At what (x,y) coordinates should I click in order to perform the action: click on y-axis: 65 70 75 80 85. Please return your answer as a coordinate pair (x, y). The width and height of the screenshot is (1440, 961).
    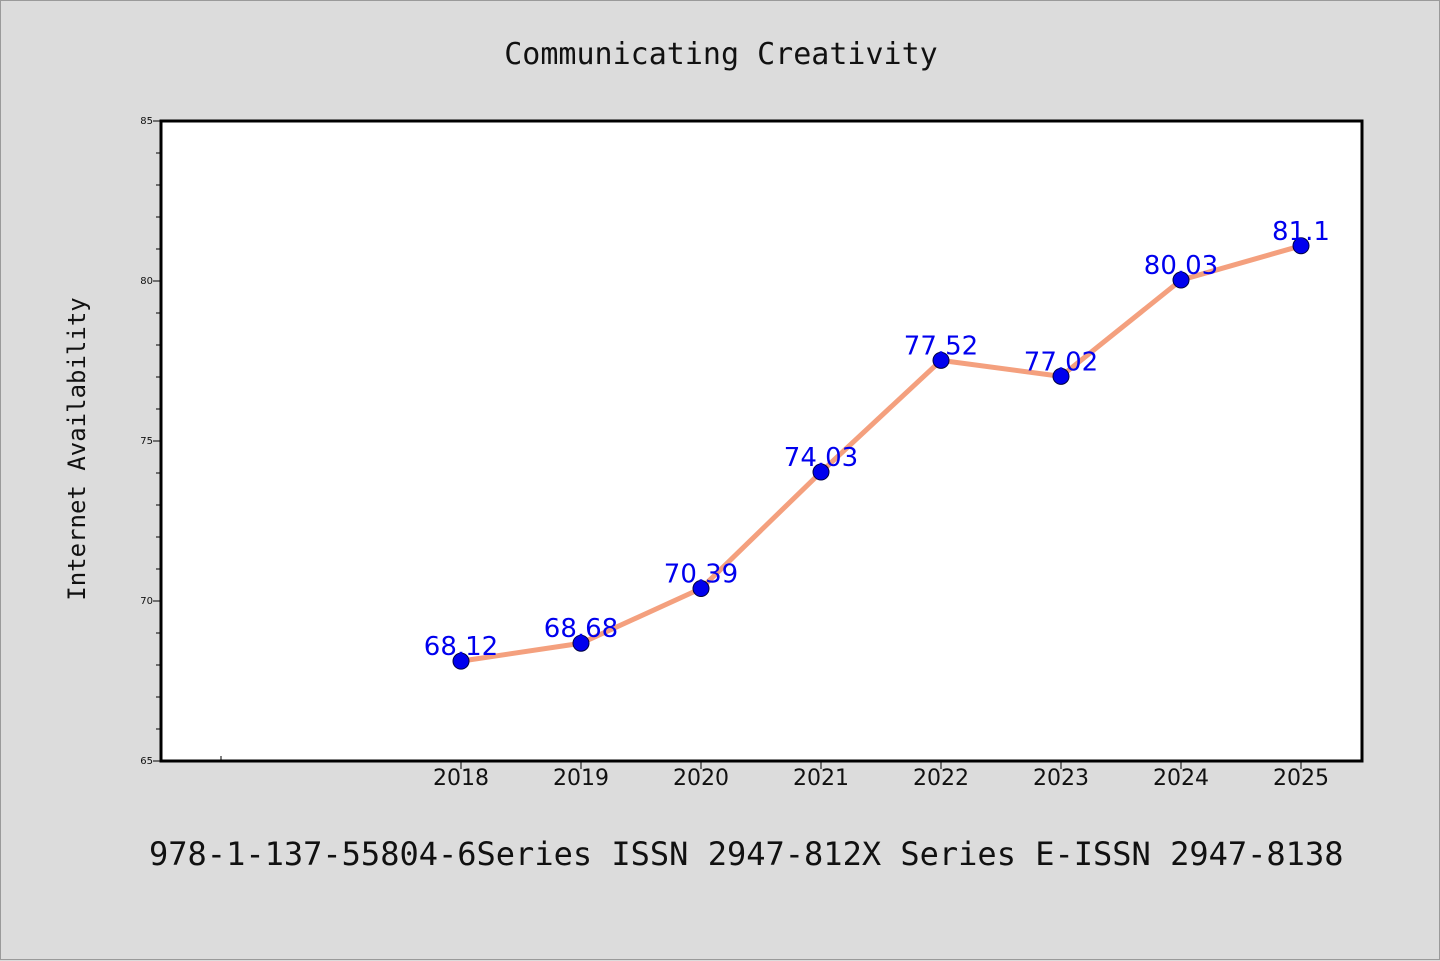
    Looking at the image, I should click on (150, 441).